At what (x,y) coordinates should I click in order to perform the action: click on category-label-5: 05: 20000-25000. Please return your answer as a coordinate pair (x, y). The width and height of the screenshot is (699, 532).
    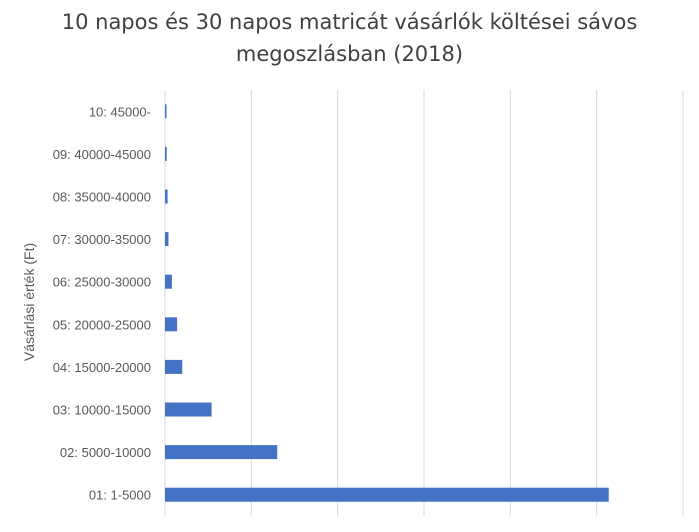
    Looking at the image, I should click on (102, 324).